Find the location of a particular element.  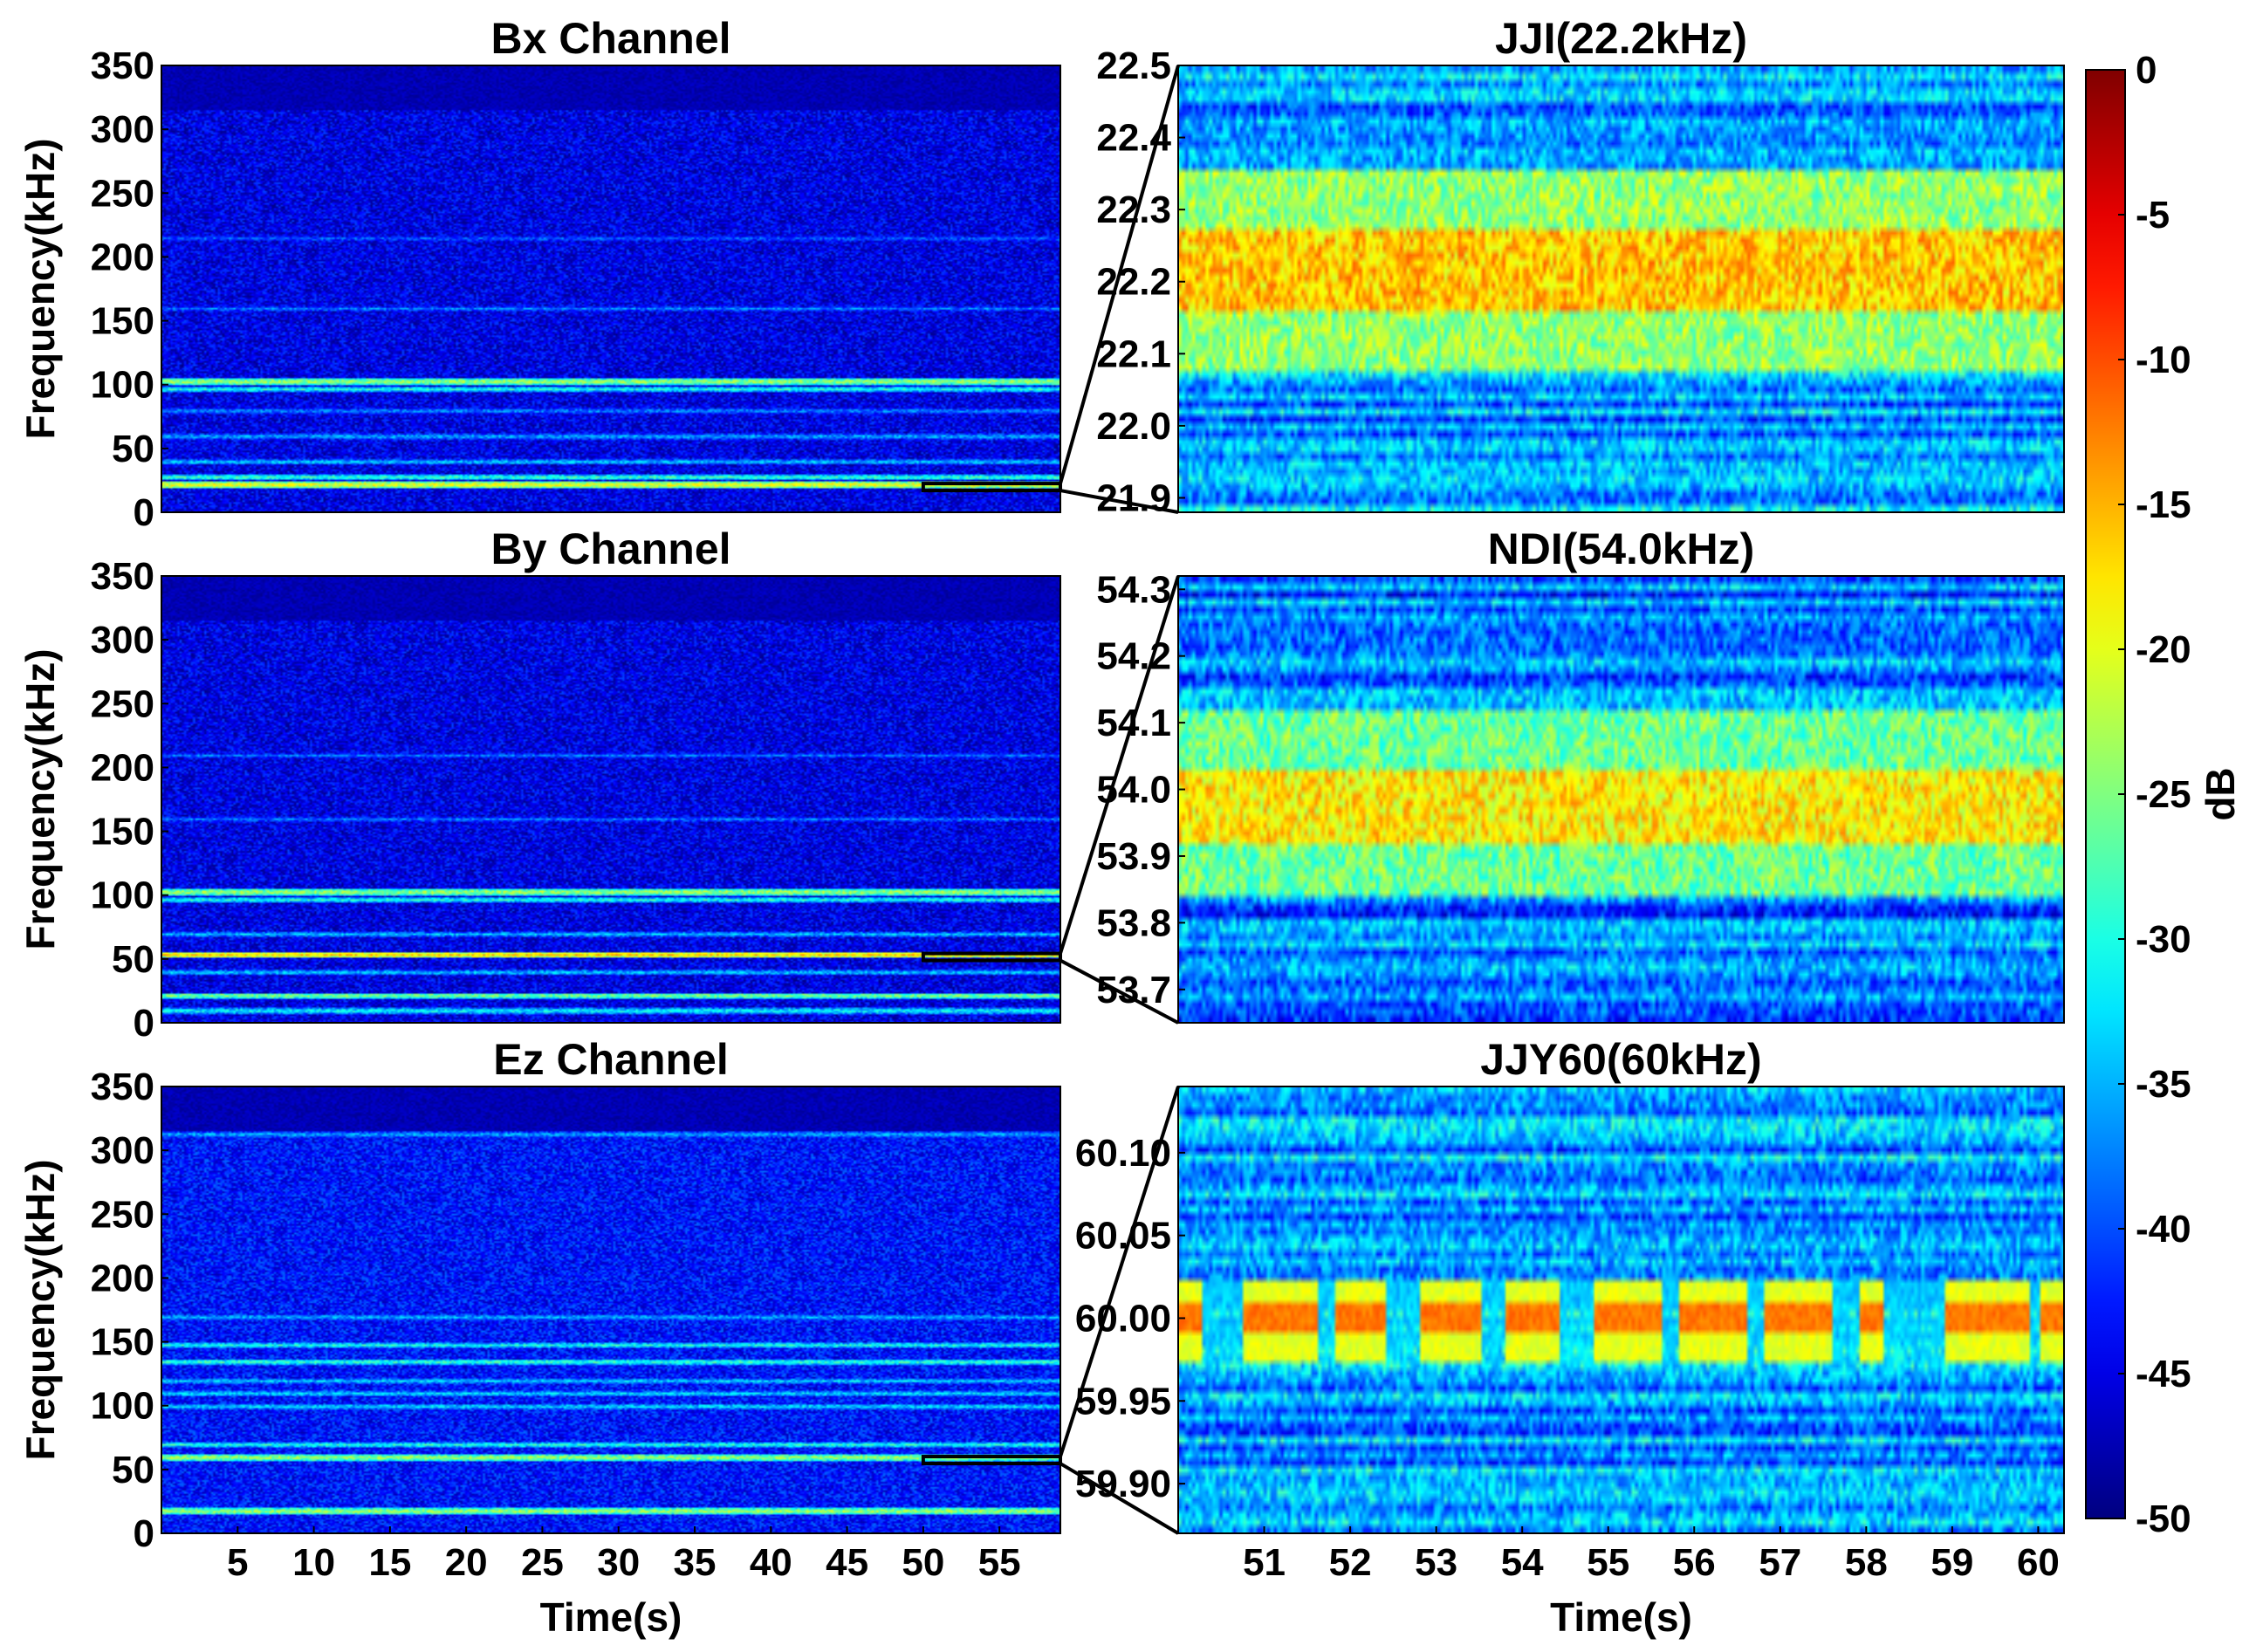

ndi-zoom-panel: NDI(54.0kHz)53.753.853.954.054.154.254.3 is located at coordinates (1581, 774).